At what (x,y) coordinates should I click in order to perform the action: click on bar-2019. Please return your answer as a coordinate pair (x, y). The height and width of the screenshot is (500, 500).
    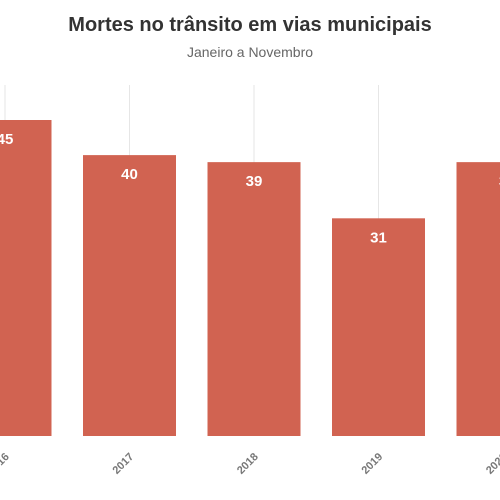
    Looking at the image, I should click on (378, 327).